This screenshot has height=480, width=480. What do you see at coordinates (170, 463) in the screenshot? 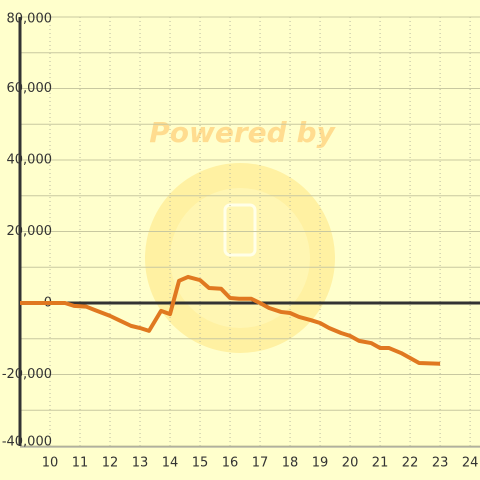
I see `x-tick-label: 14` at bounding box center [170, 463].